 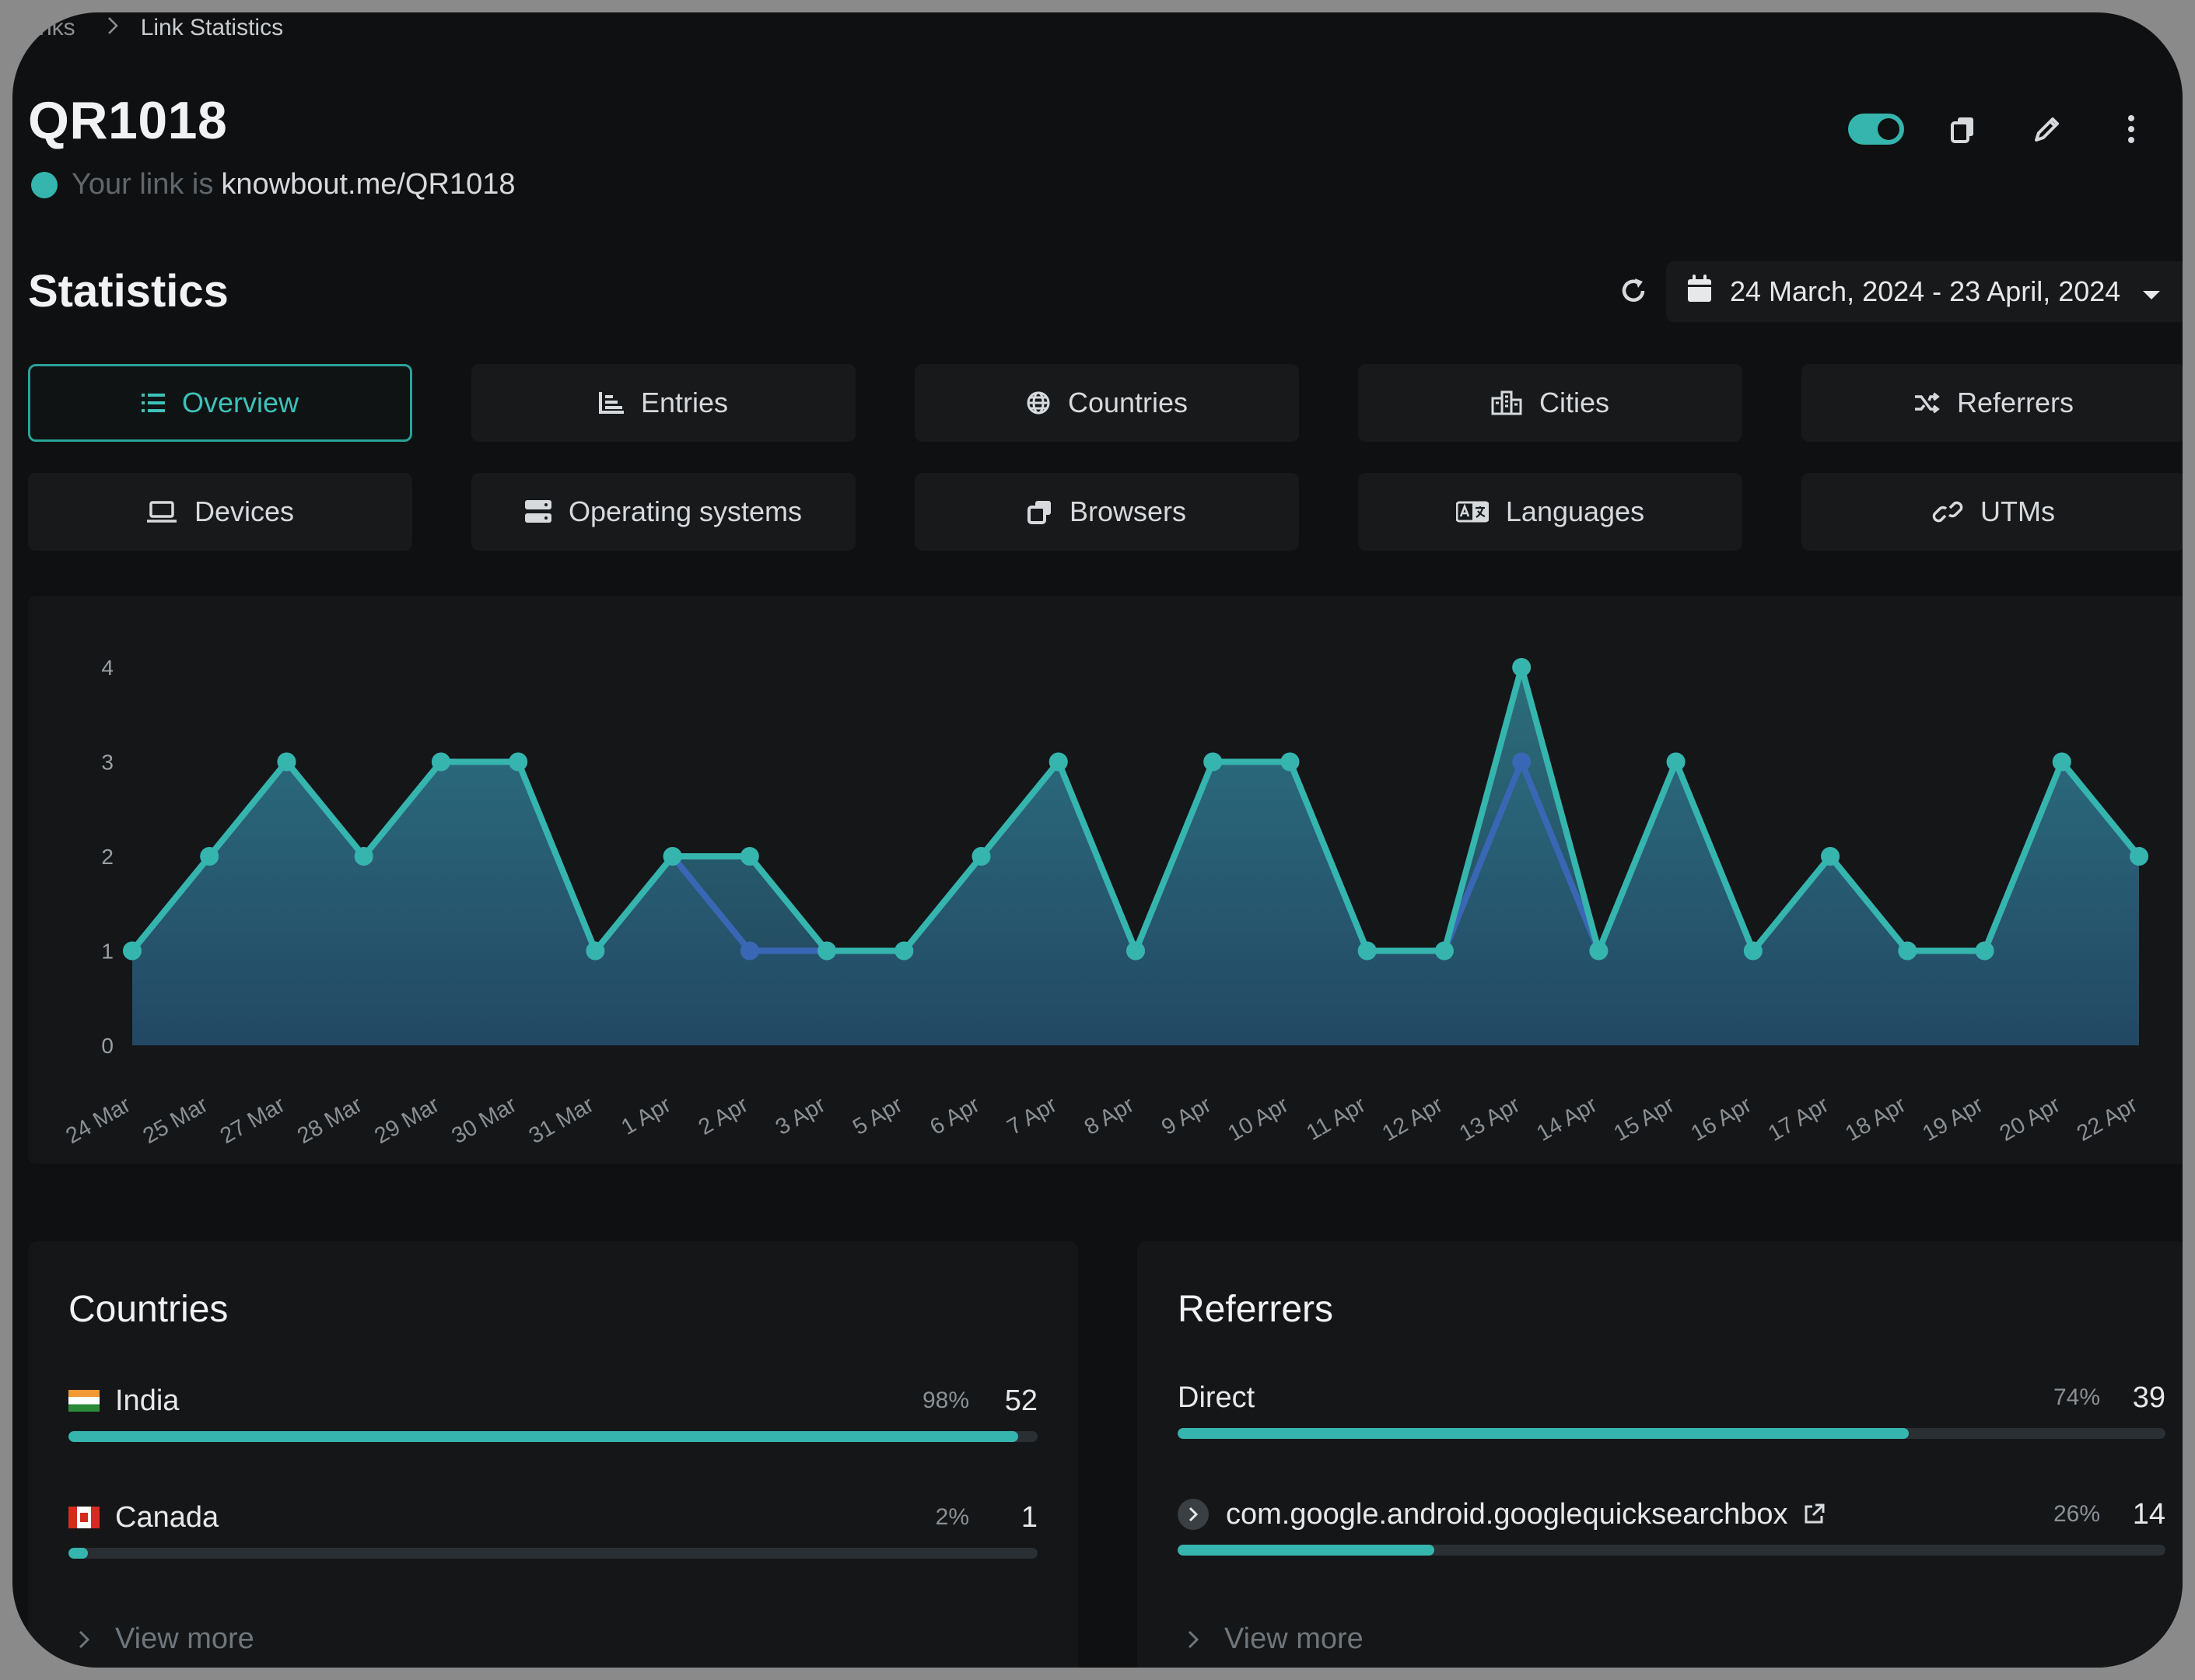 What do you see at coordinates (553, 1554) in the screenshot?
I see `country-bar` at bounding box center [553, 1554].